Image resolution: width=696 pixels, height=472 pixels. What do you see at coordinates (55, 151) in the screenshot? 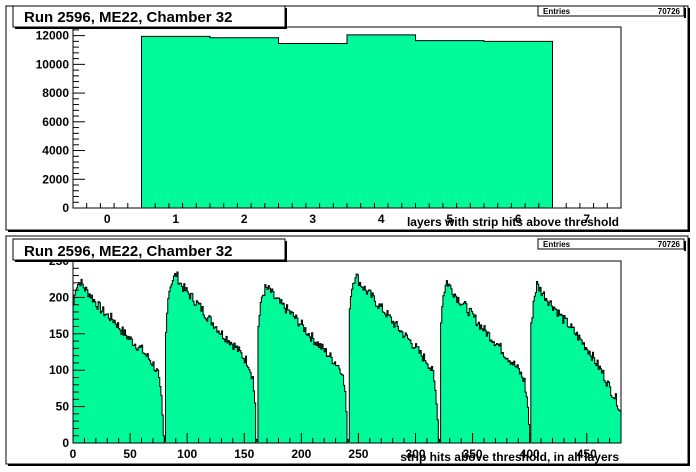
I see `y-tick-label: 4000` at bounding box center [55, 151].